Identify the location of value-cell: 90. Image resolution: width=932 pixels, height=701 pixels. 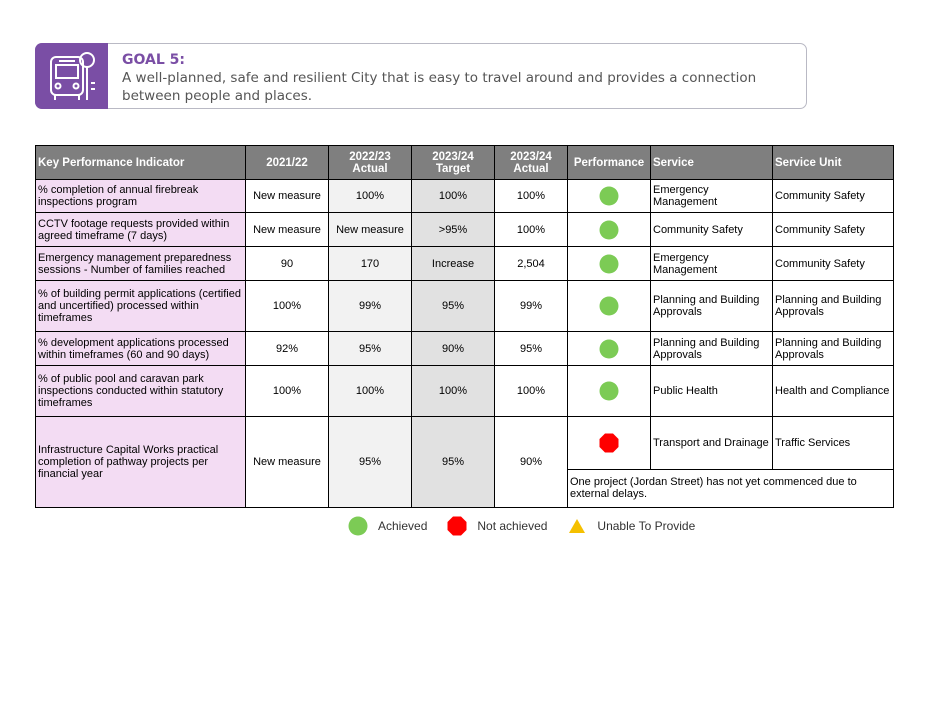
(287, 263).